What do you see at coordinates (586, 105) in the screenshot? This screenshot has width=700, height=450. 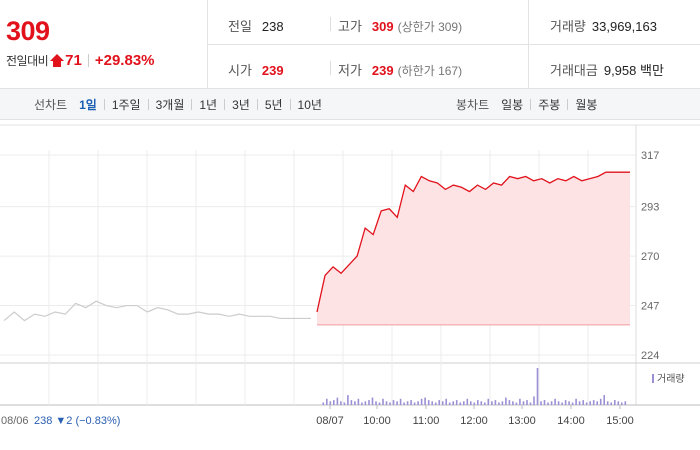 I see `tab-monthly-candle: 월봉` at bounding box center [586, 105].